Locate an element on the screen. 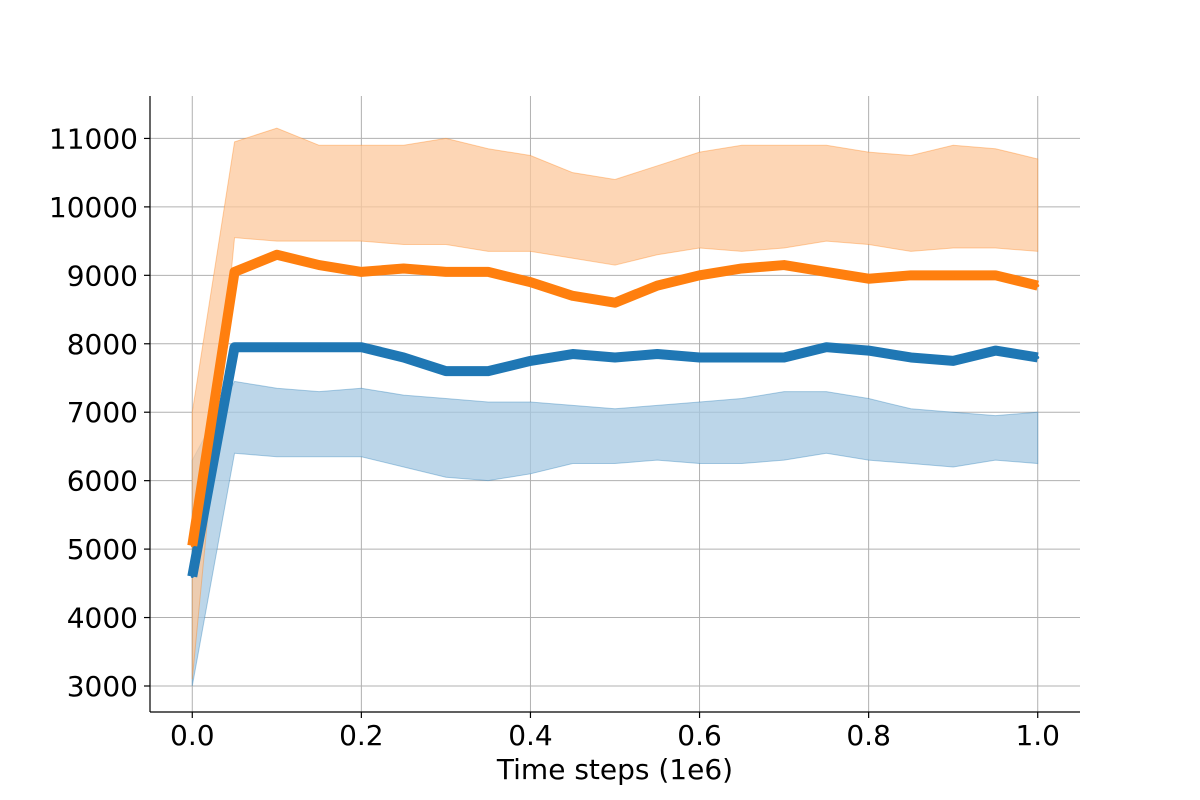 This screenshot has height=800, width=1200. y-tick-label: 7000 is located at coordinates (102, 412).